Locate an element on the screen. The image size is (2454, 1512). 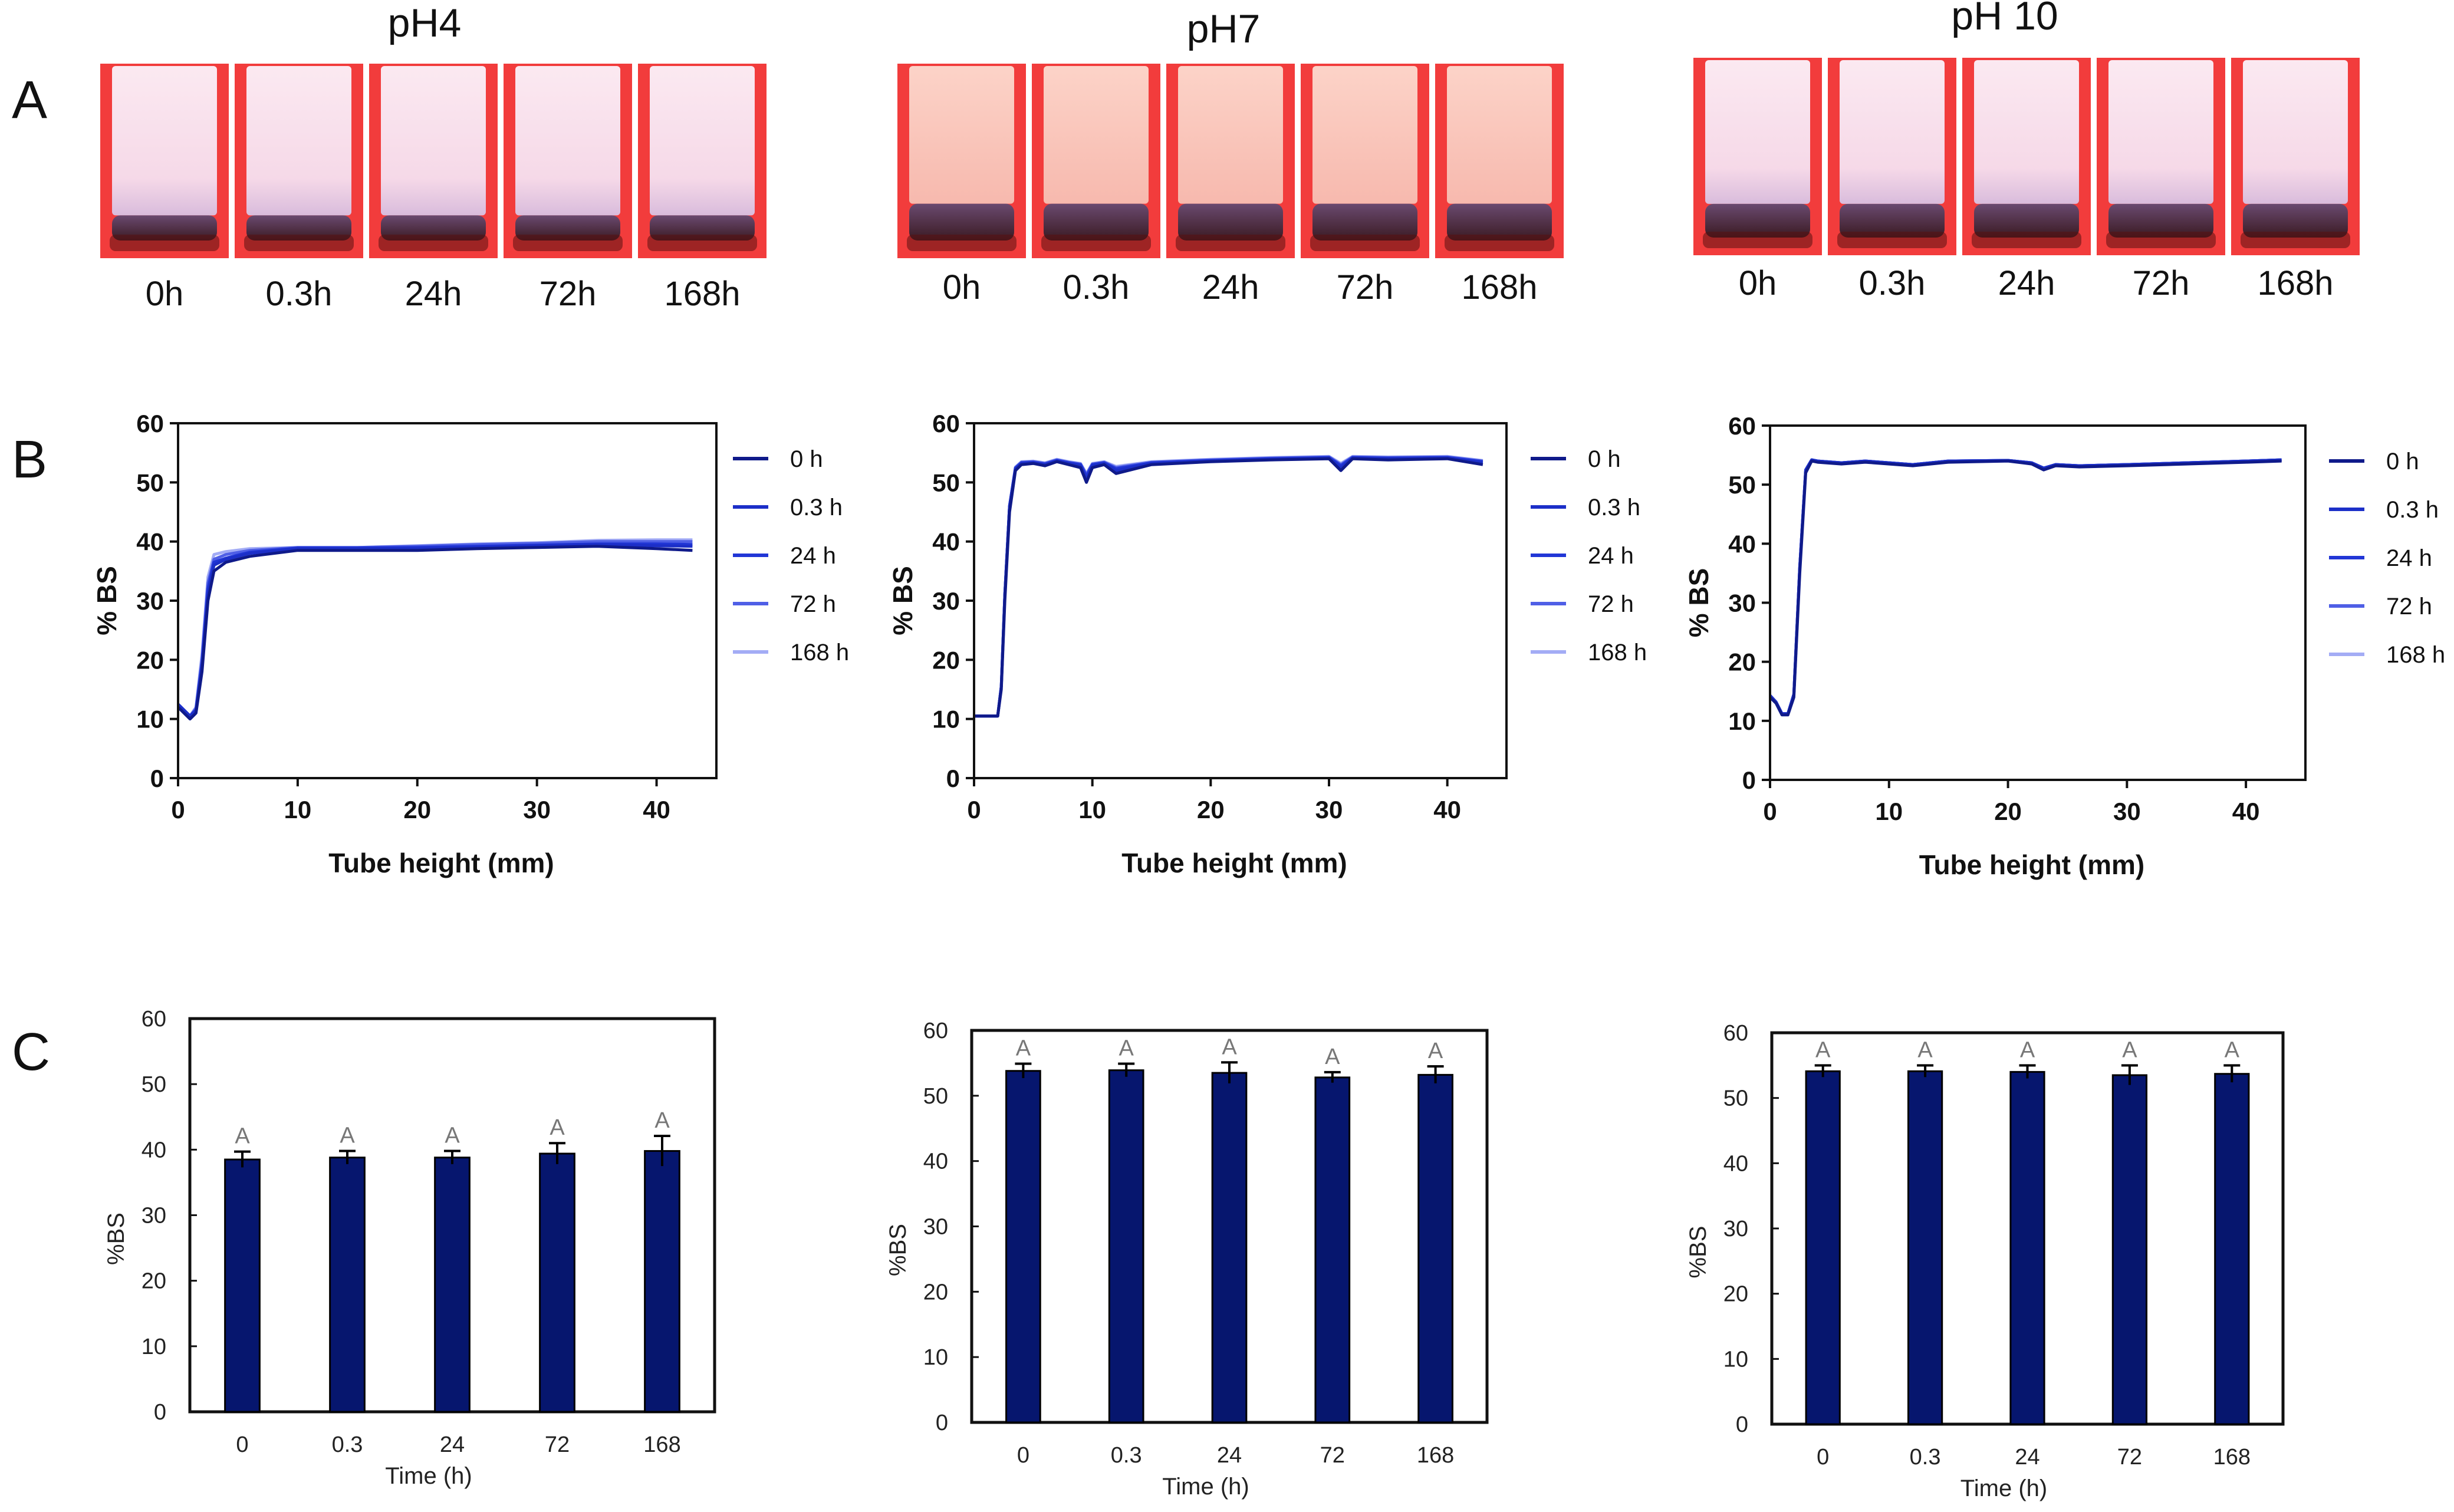
row-label-a: A is located at coordinates (29, 100).